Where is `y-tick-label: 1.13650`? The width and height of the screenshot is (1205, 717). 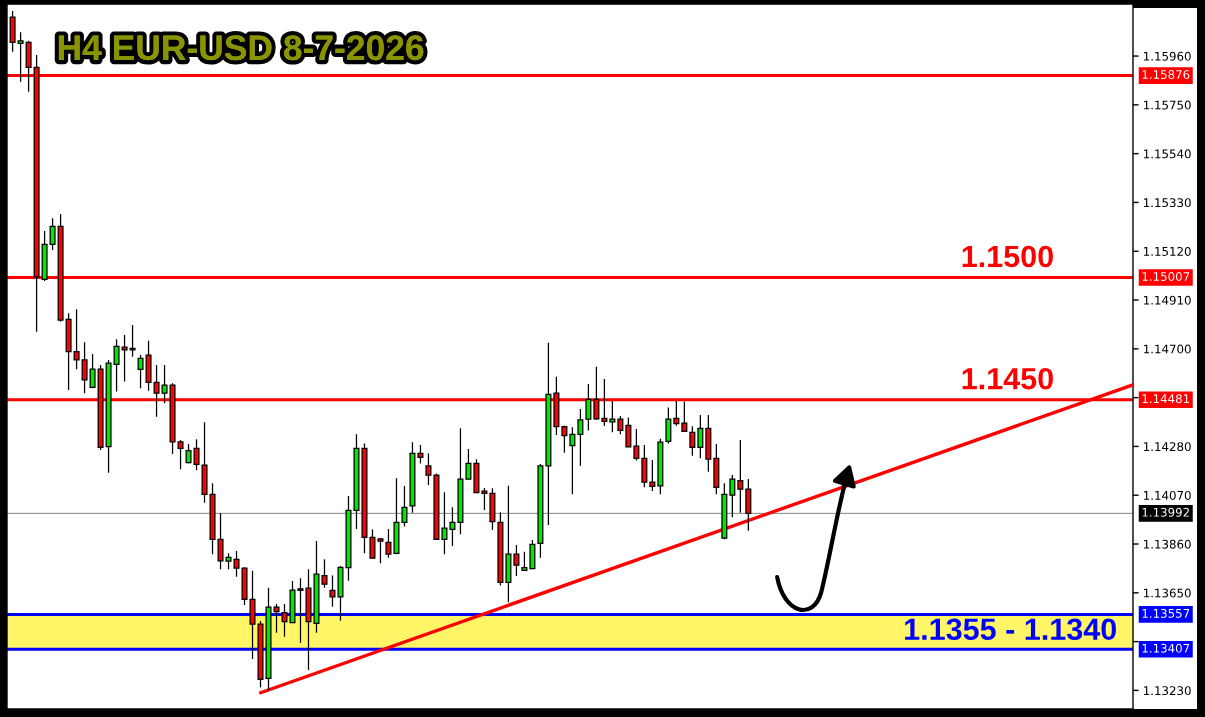 y-tick-label: 1.13650 is located at coordinates (1167, 593).